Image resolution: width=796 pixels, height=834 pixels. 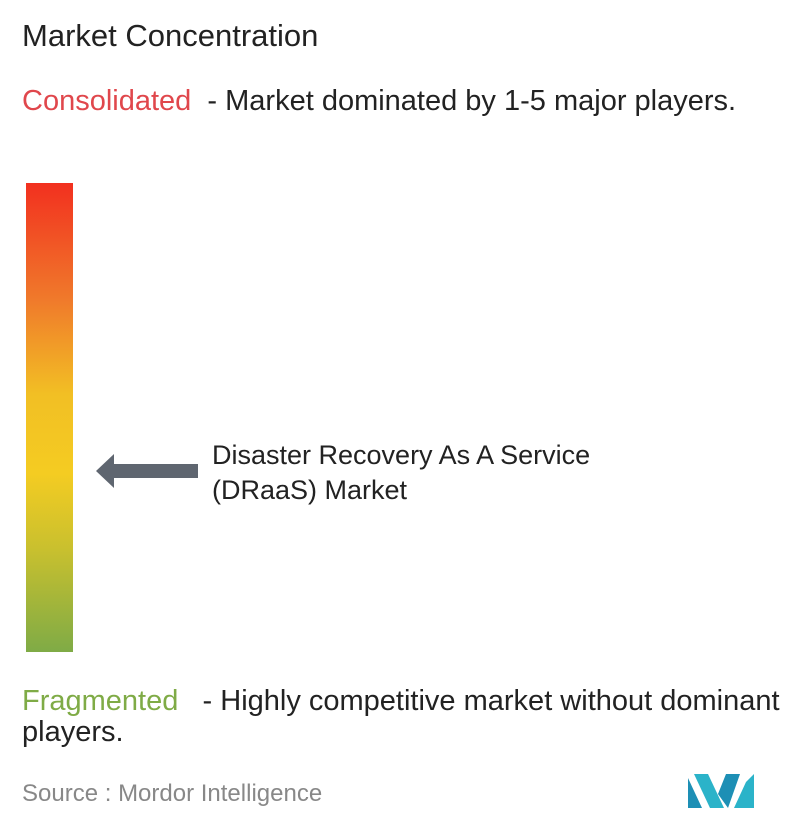 I want to click on concentration-gradient, so click(x=49, y=417).